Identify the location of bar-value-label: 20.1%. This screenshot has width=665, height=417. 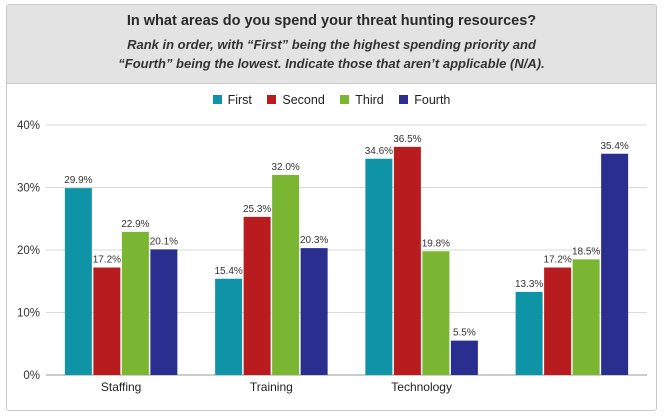
(164, 241).